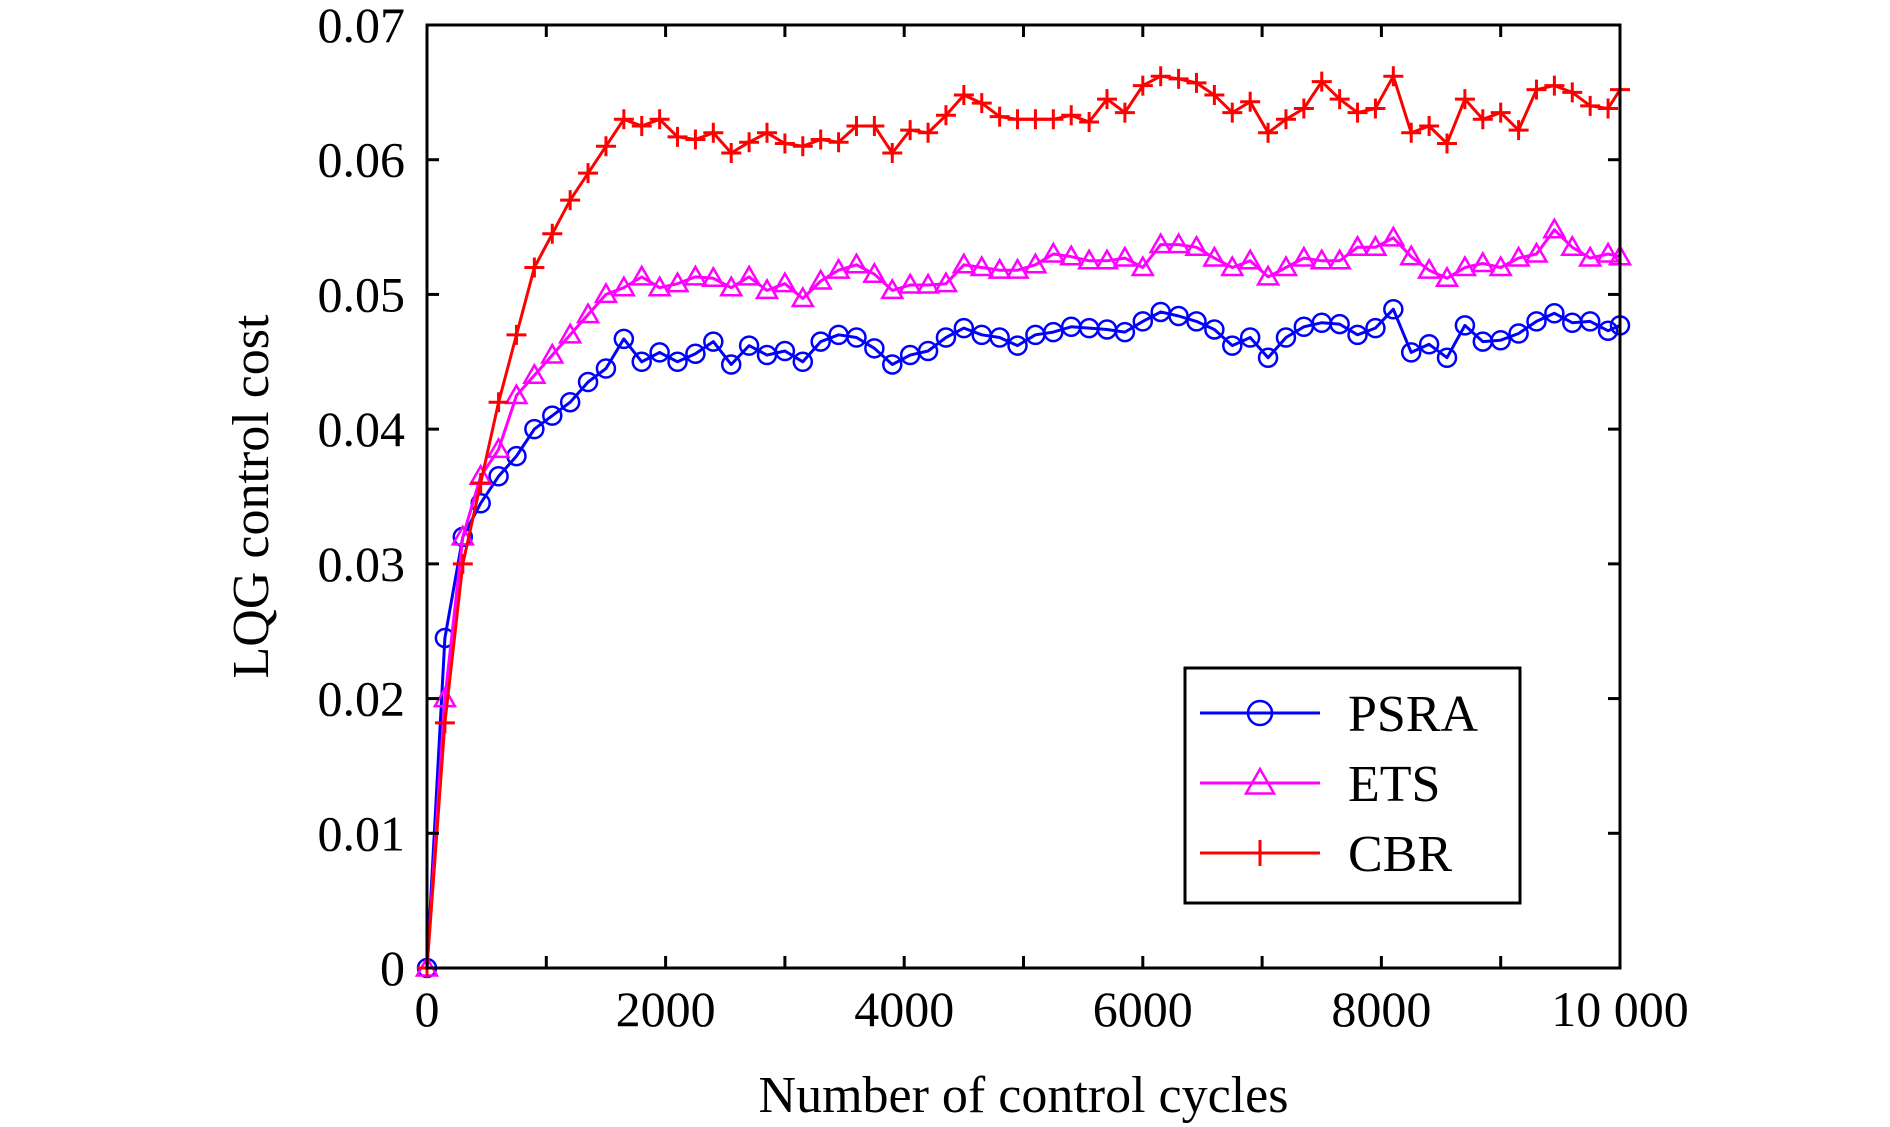  I want to click on y-tick-label: 0.03, so click(362, 564).